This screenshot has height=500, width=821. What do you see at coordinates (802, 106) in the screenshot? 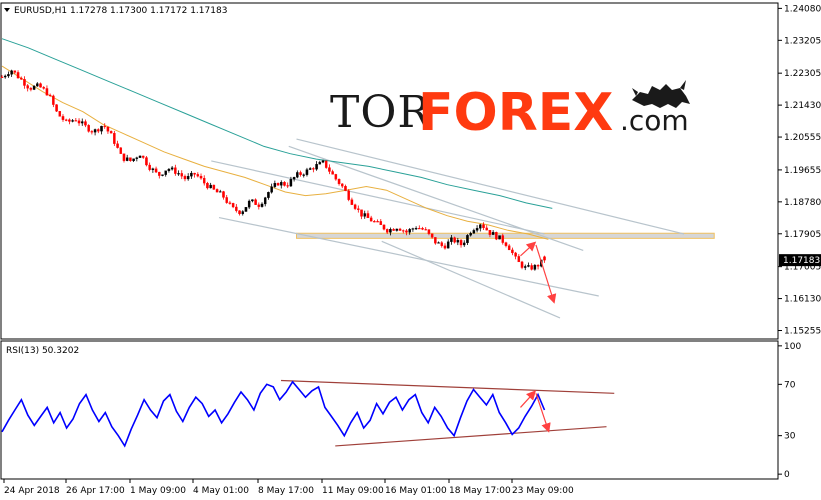
I see `price-tick-label: 1.21430` at bounding box center [802, 106].